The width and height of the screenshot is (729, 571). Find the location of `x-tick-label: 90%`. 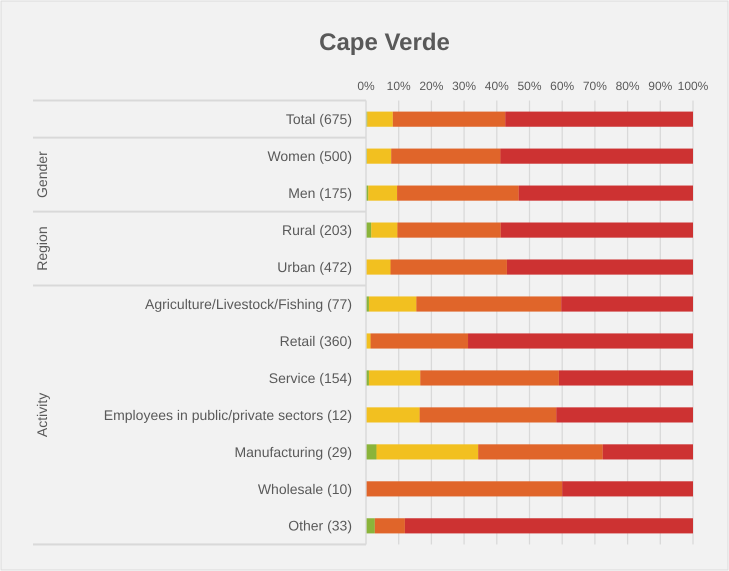

x-tick-label: 90% is located at coordinates (660, 86).